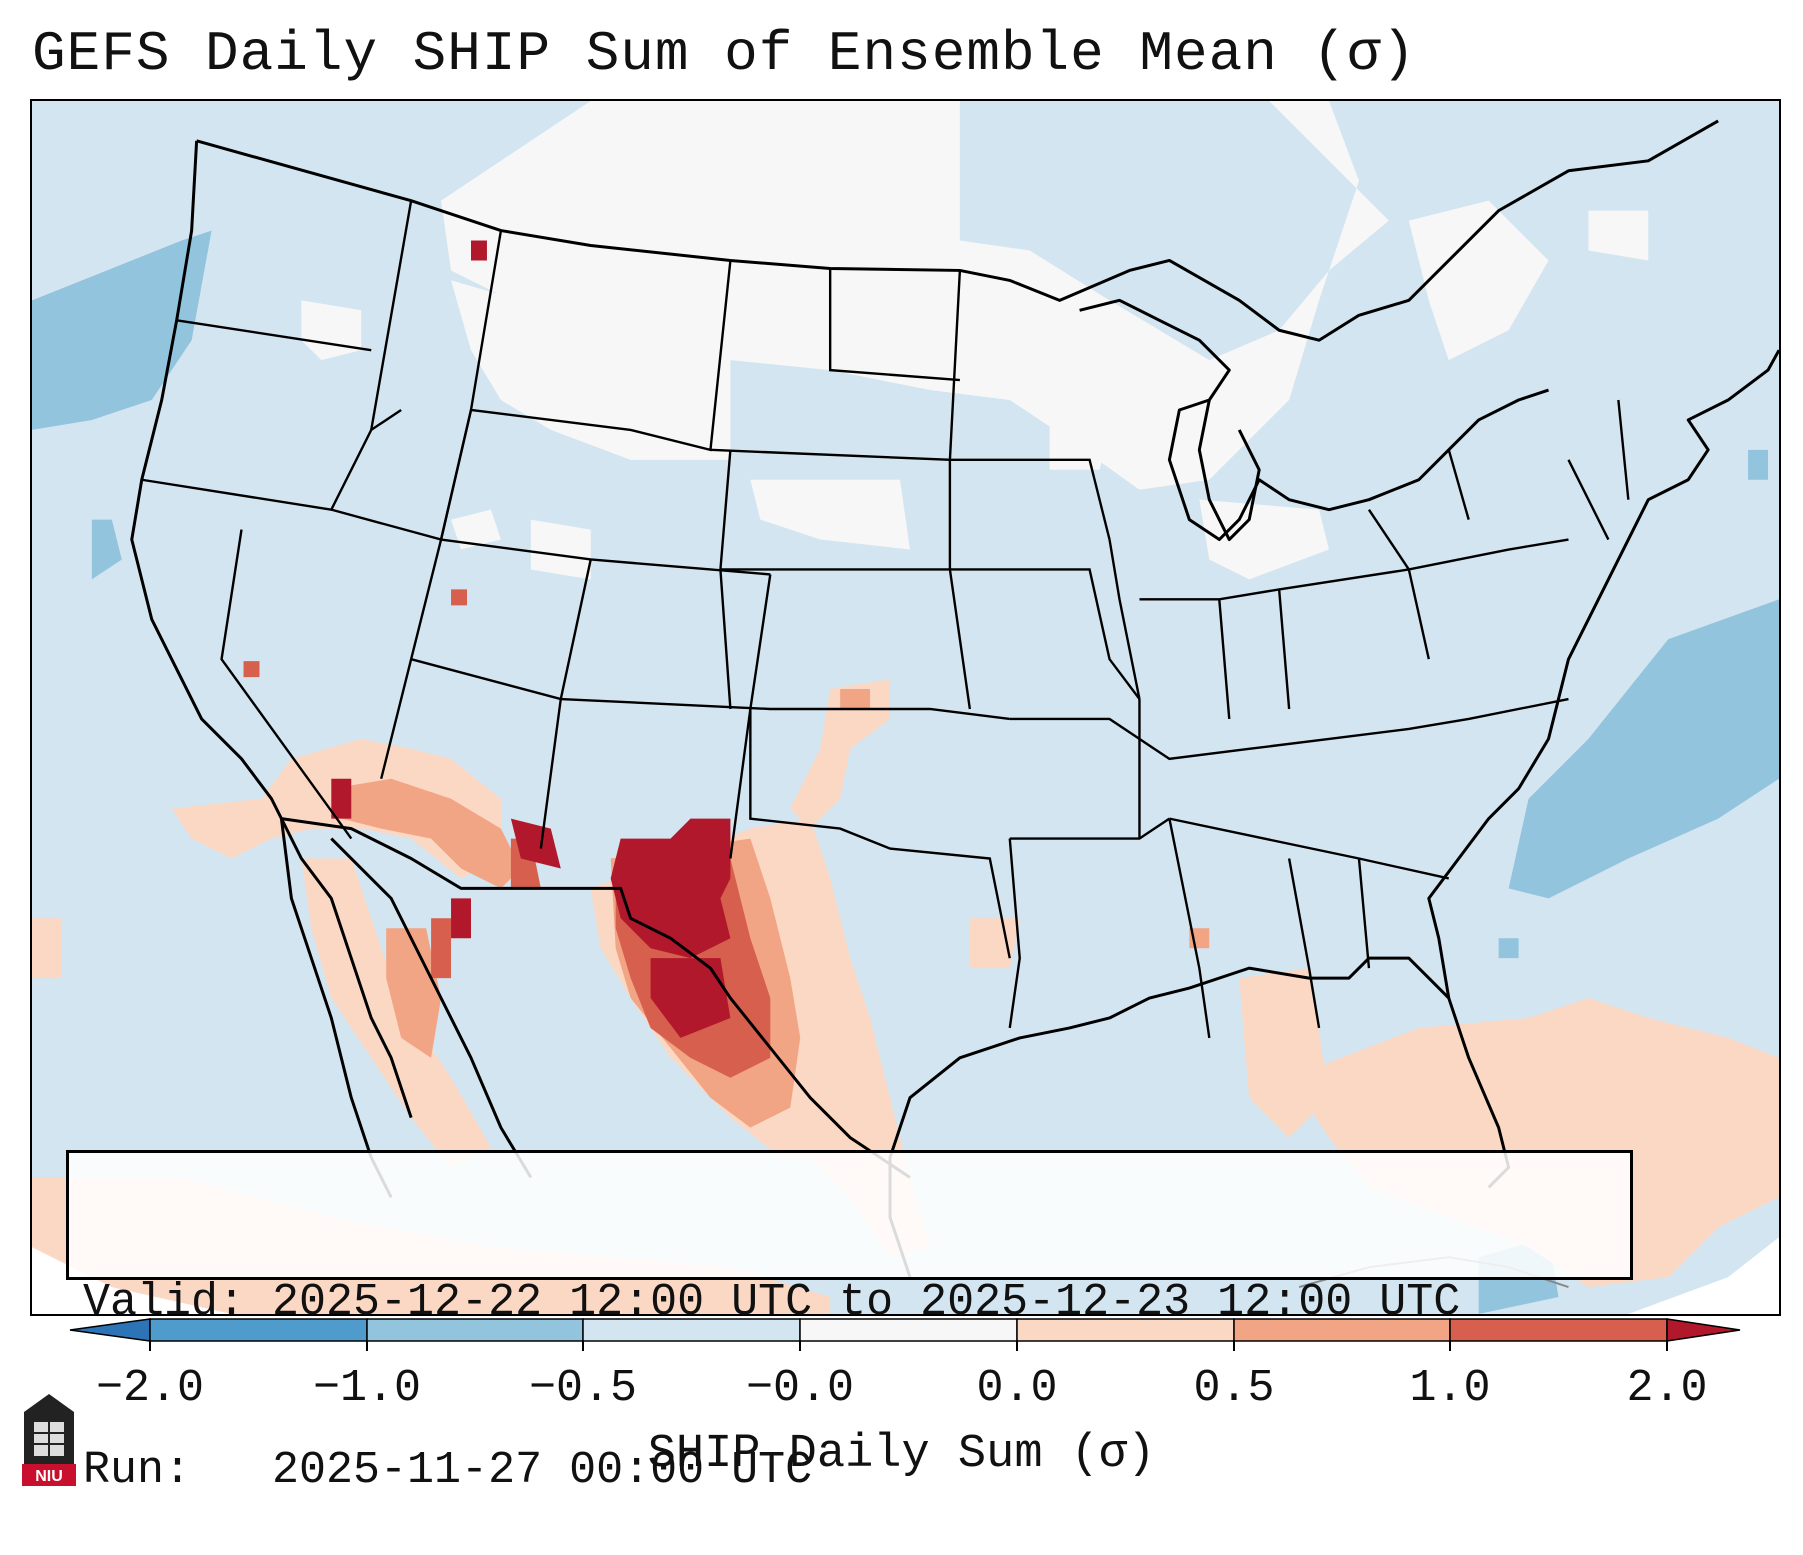 This screenshot has width=1803, height=1555. What do you see at coordinates (1234, 1388) in the screenshot?
I see `colorbar-tick-label: 0.5` at bounding box center [1234, 1388].